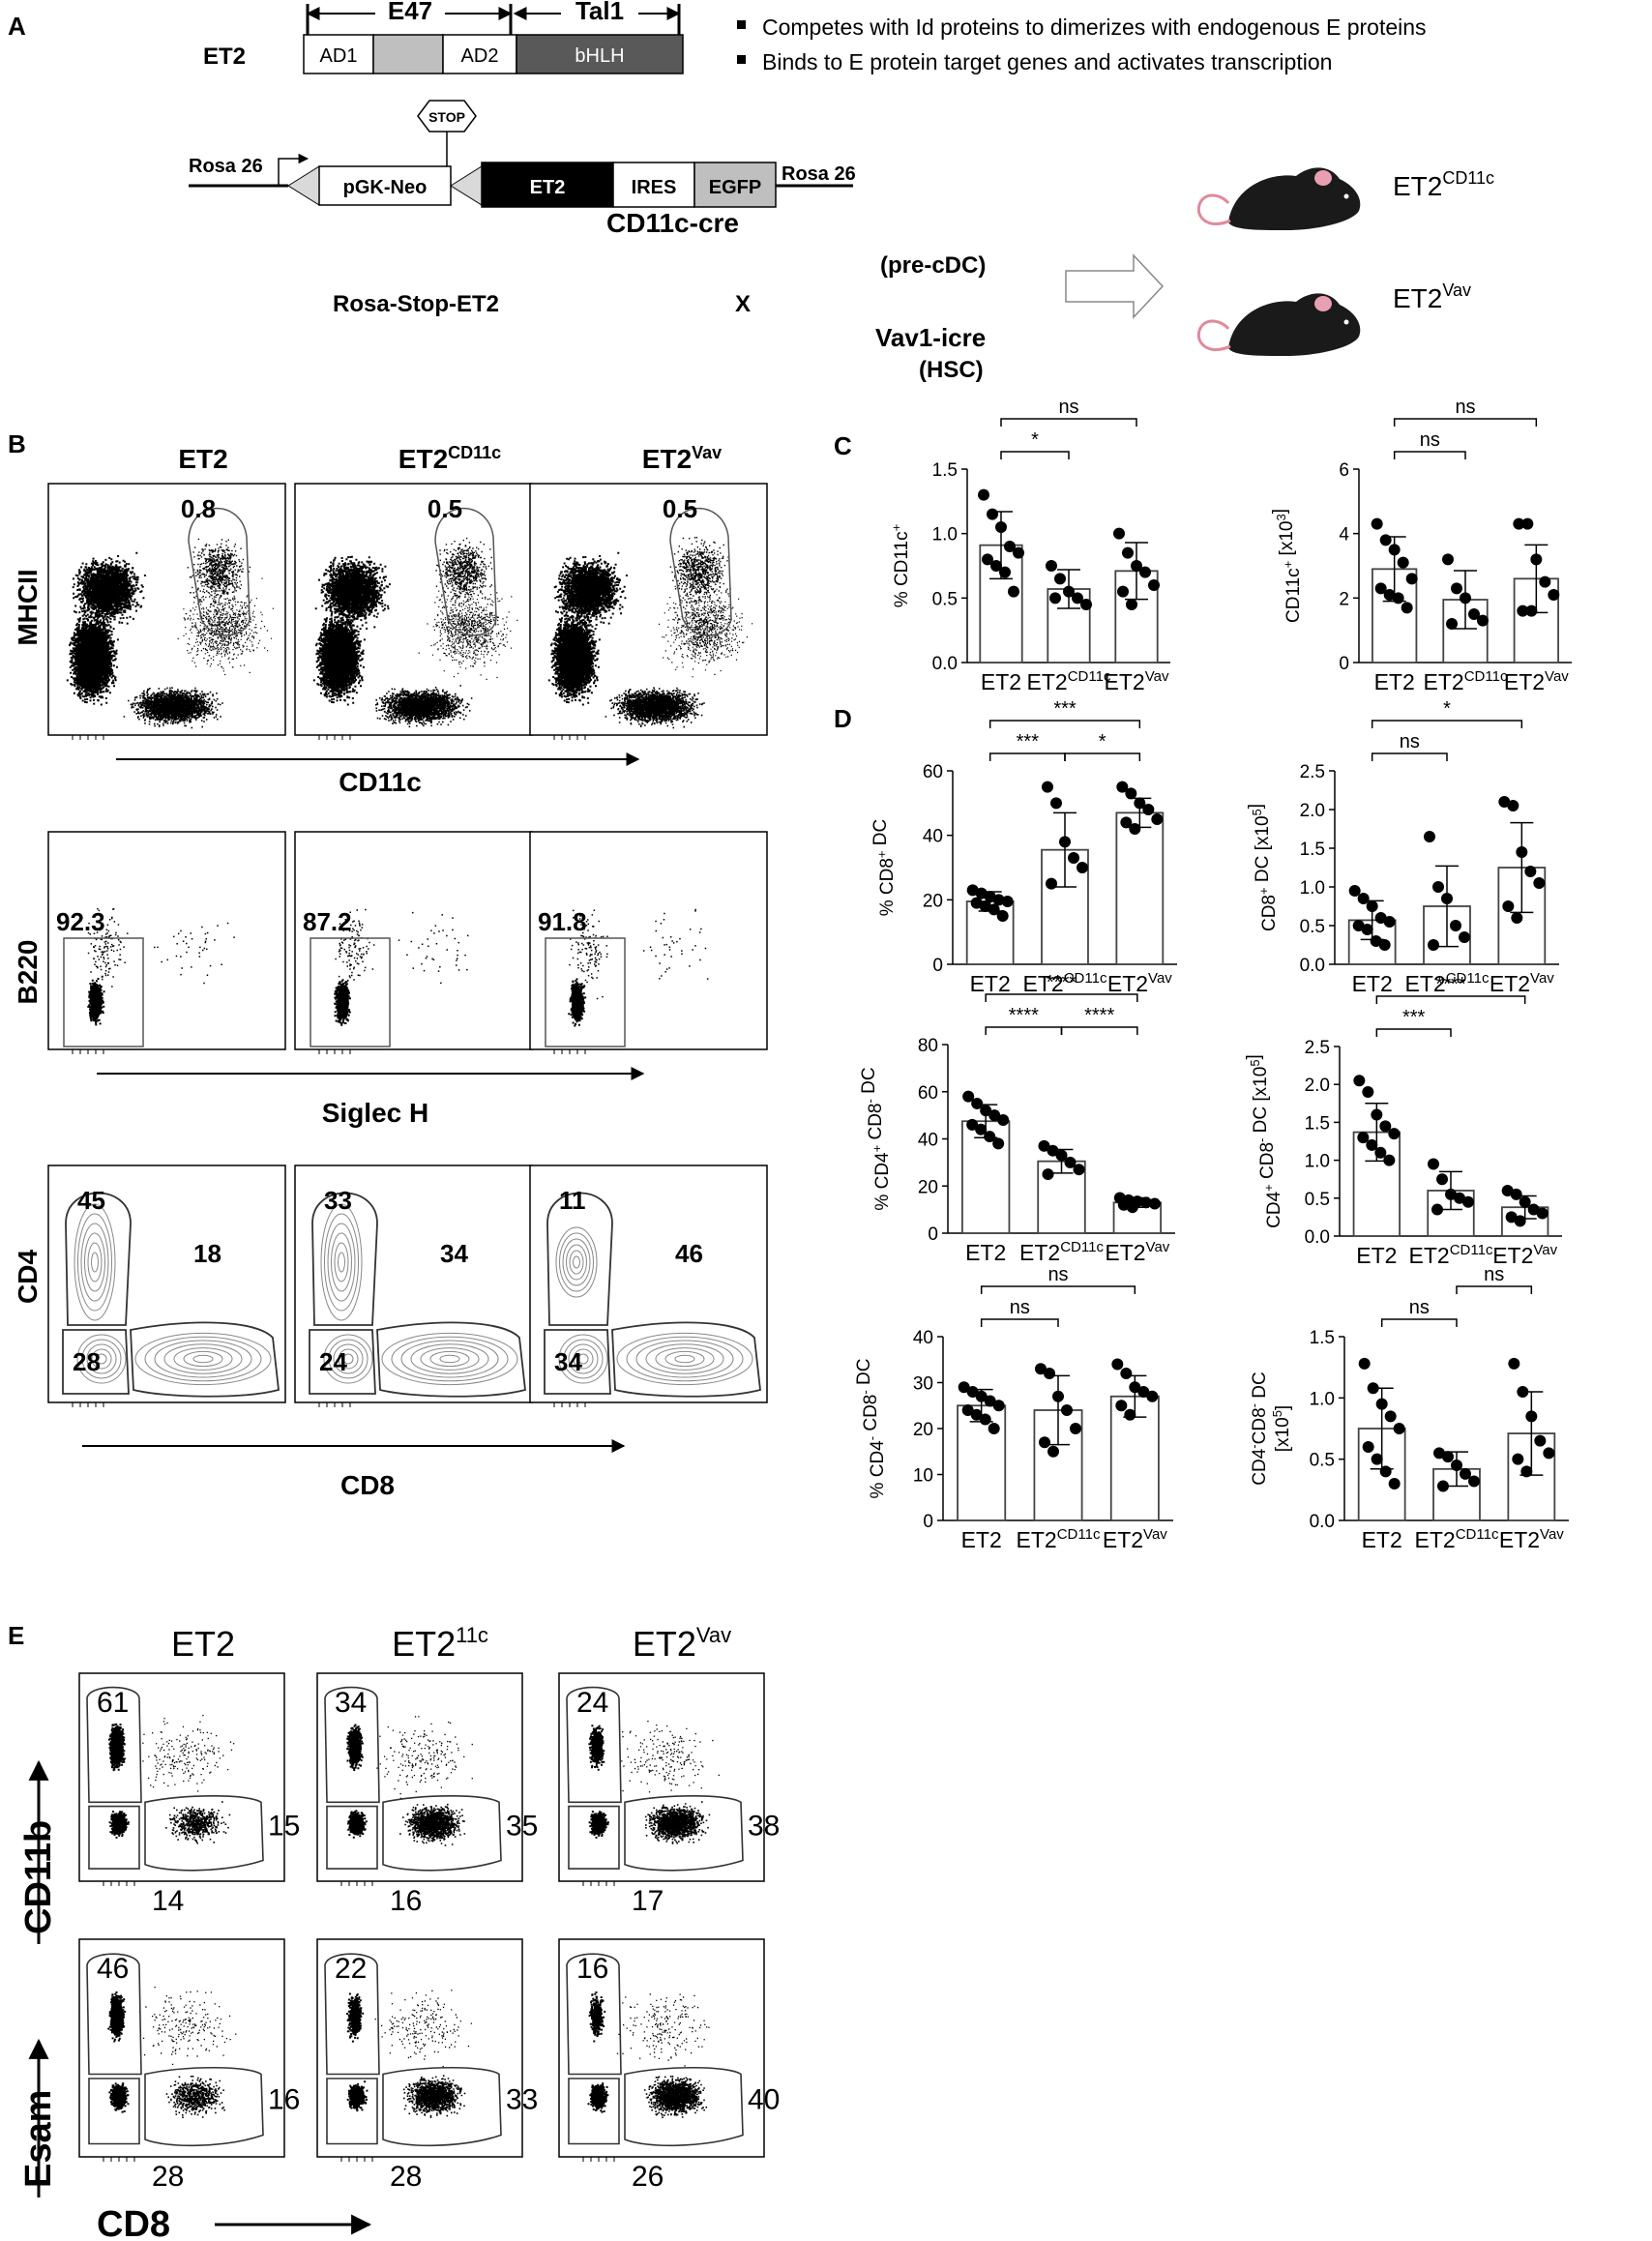  What do you see at coordinates (1312, 888) in the screenshot?
I see `y-tick-label: 1.0` at bounding box center [1312, 888].